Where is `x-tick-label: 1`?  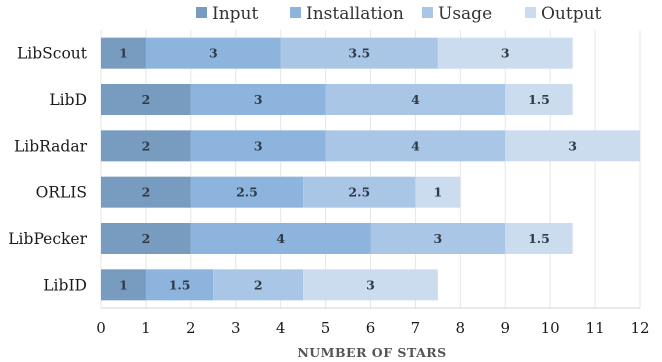
x-tick-label: 1 is located at coordinates (146, 328).